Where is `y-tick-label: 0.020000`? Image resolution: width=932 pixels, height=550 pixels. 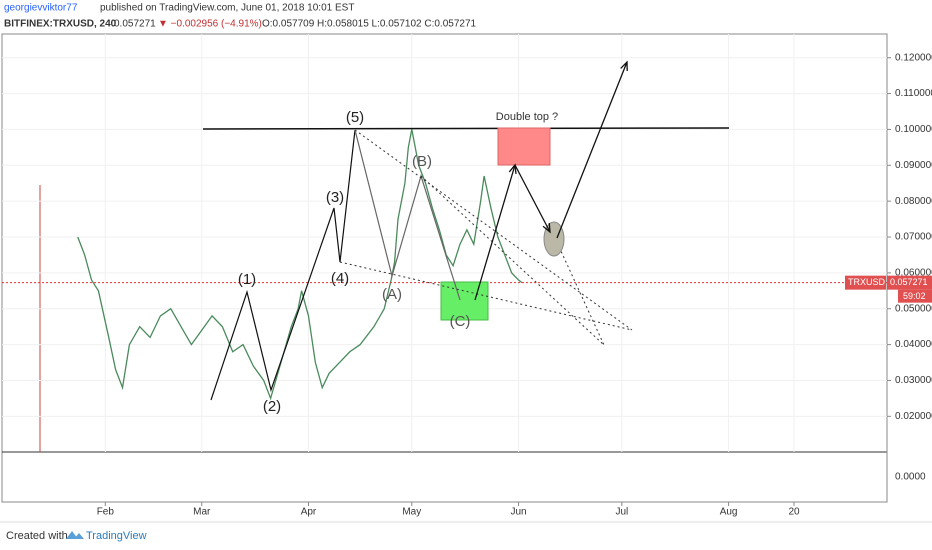 y-tick-label: 0.020000 is located at coordinates (913, 416).